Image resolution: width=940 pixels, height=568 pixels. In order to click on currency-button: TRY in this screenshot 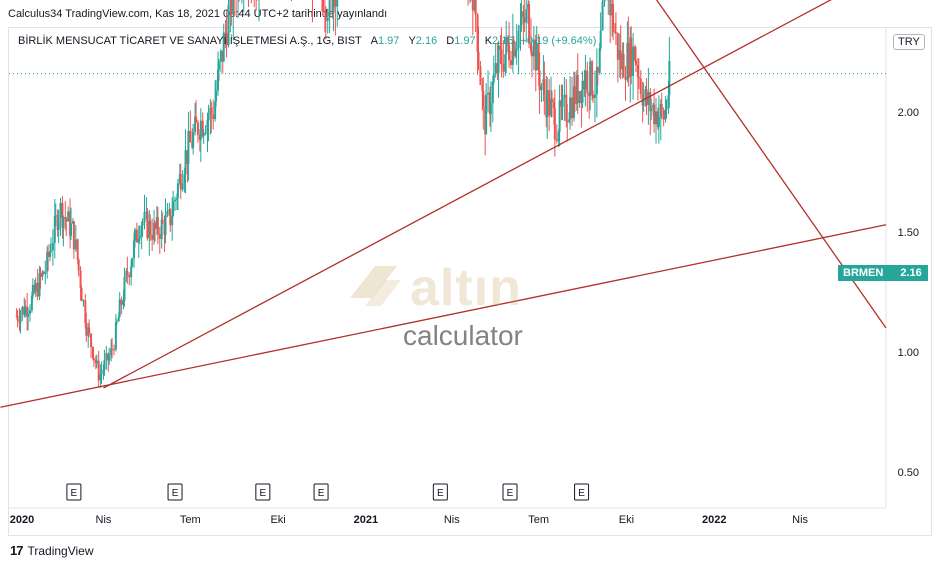, I will do `click(909, 42)`.